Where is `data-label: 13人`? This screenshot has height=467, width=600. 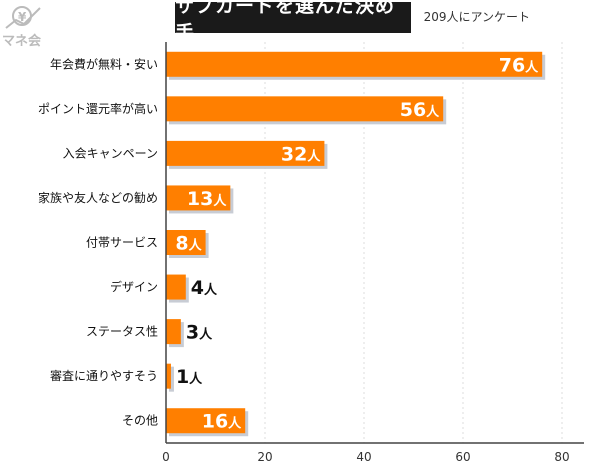 data-label: 13人 is located at coordinates (207, 199).